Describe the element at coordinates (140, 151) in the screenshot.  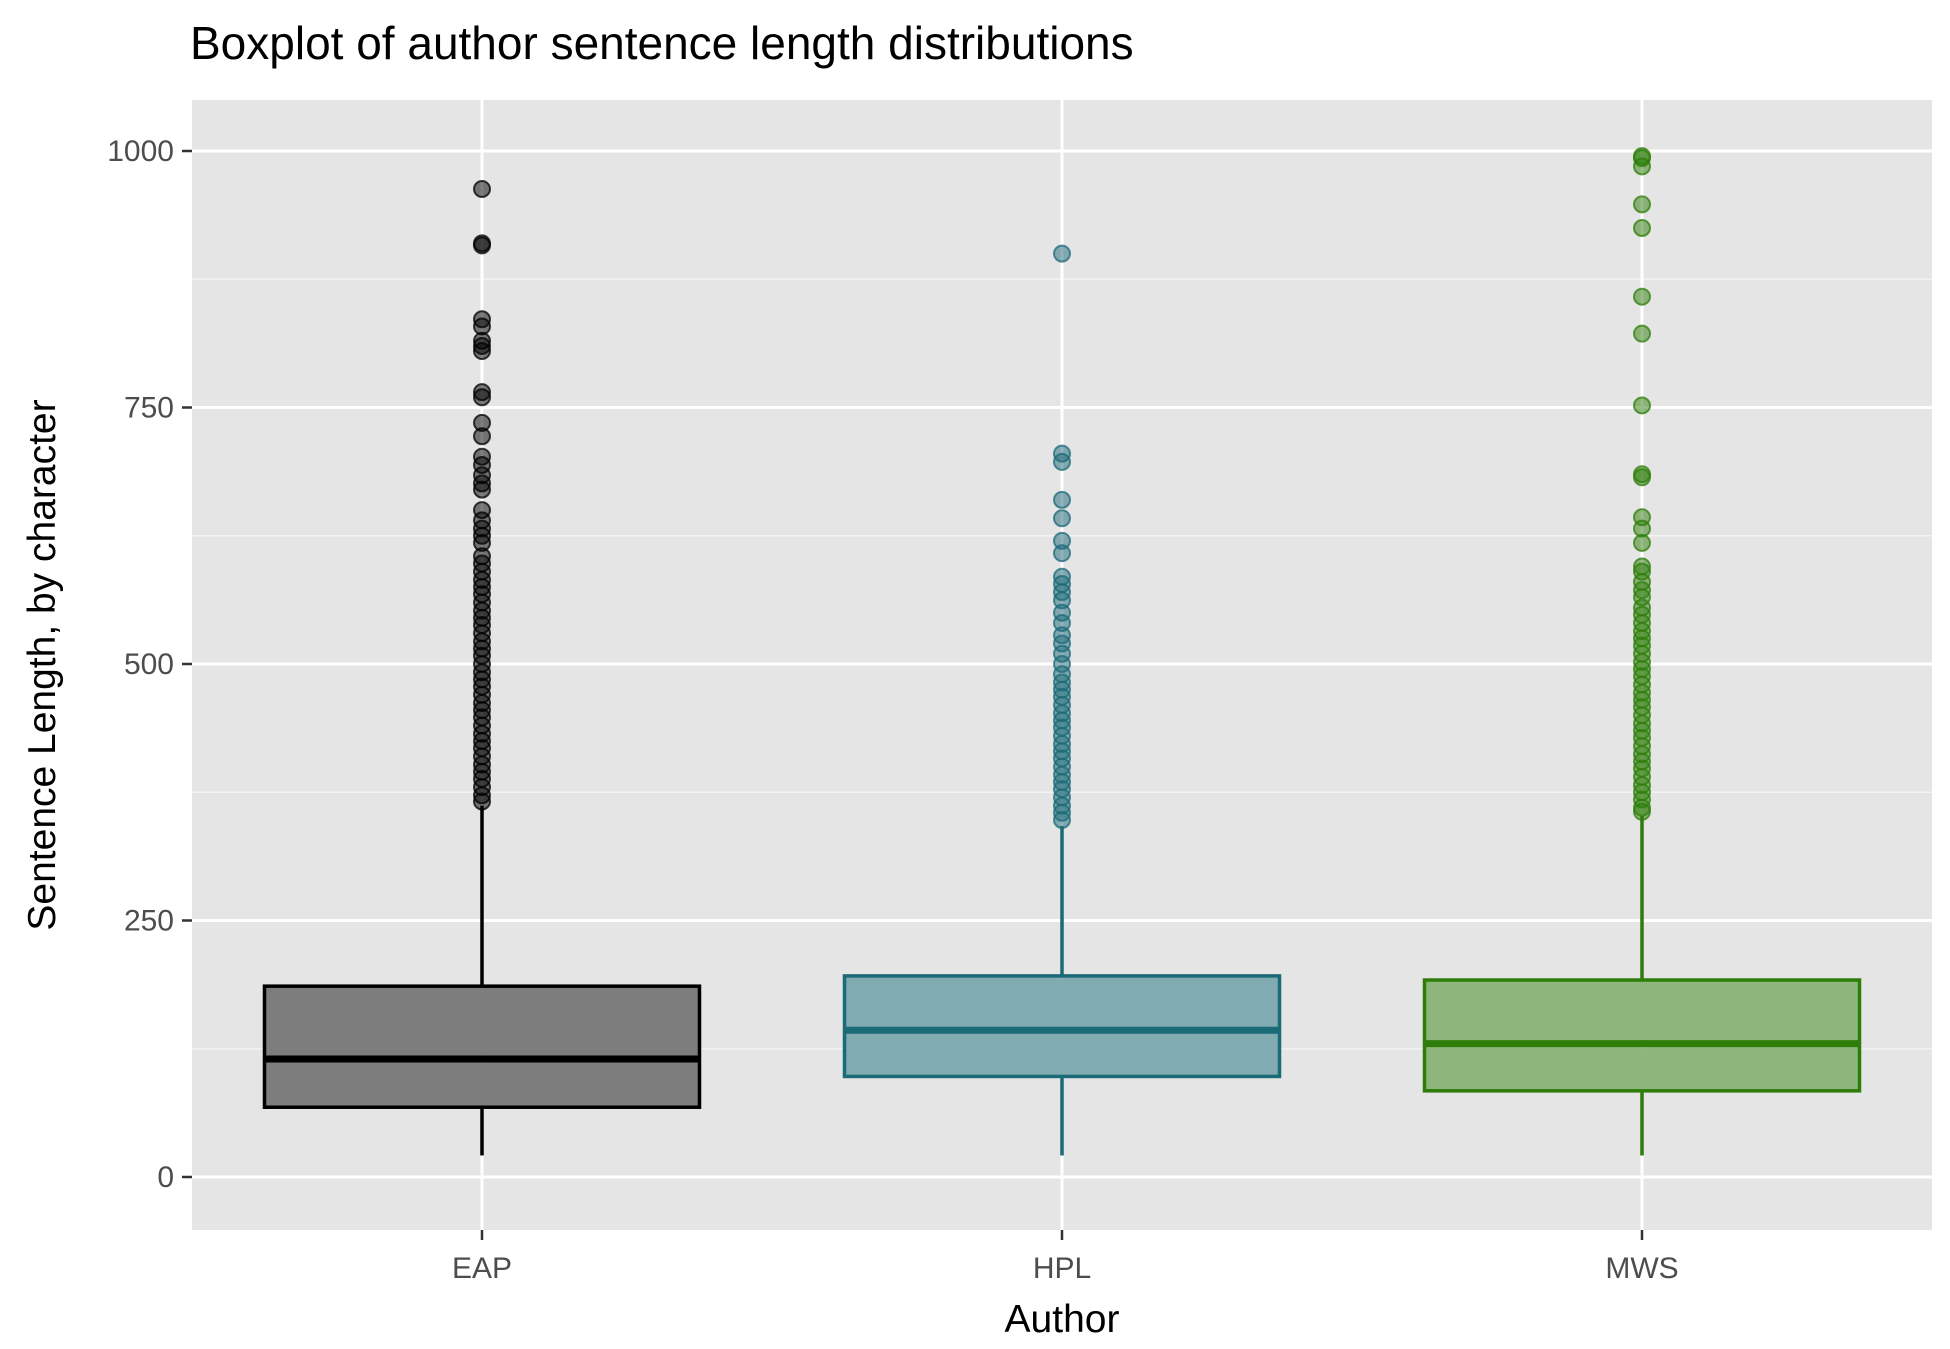
I see `y-tick-label: 1000` at that location.